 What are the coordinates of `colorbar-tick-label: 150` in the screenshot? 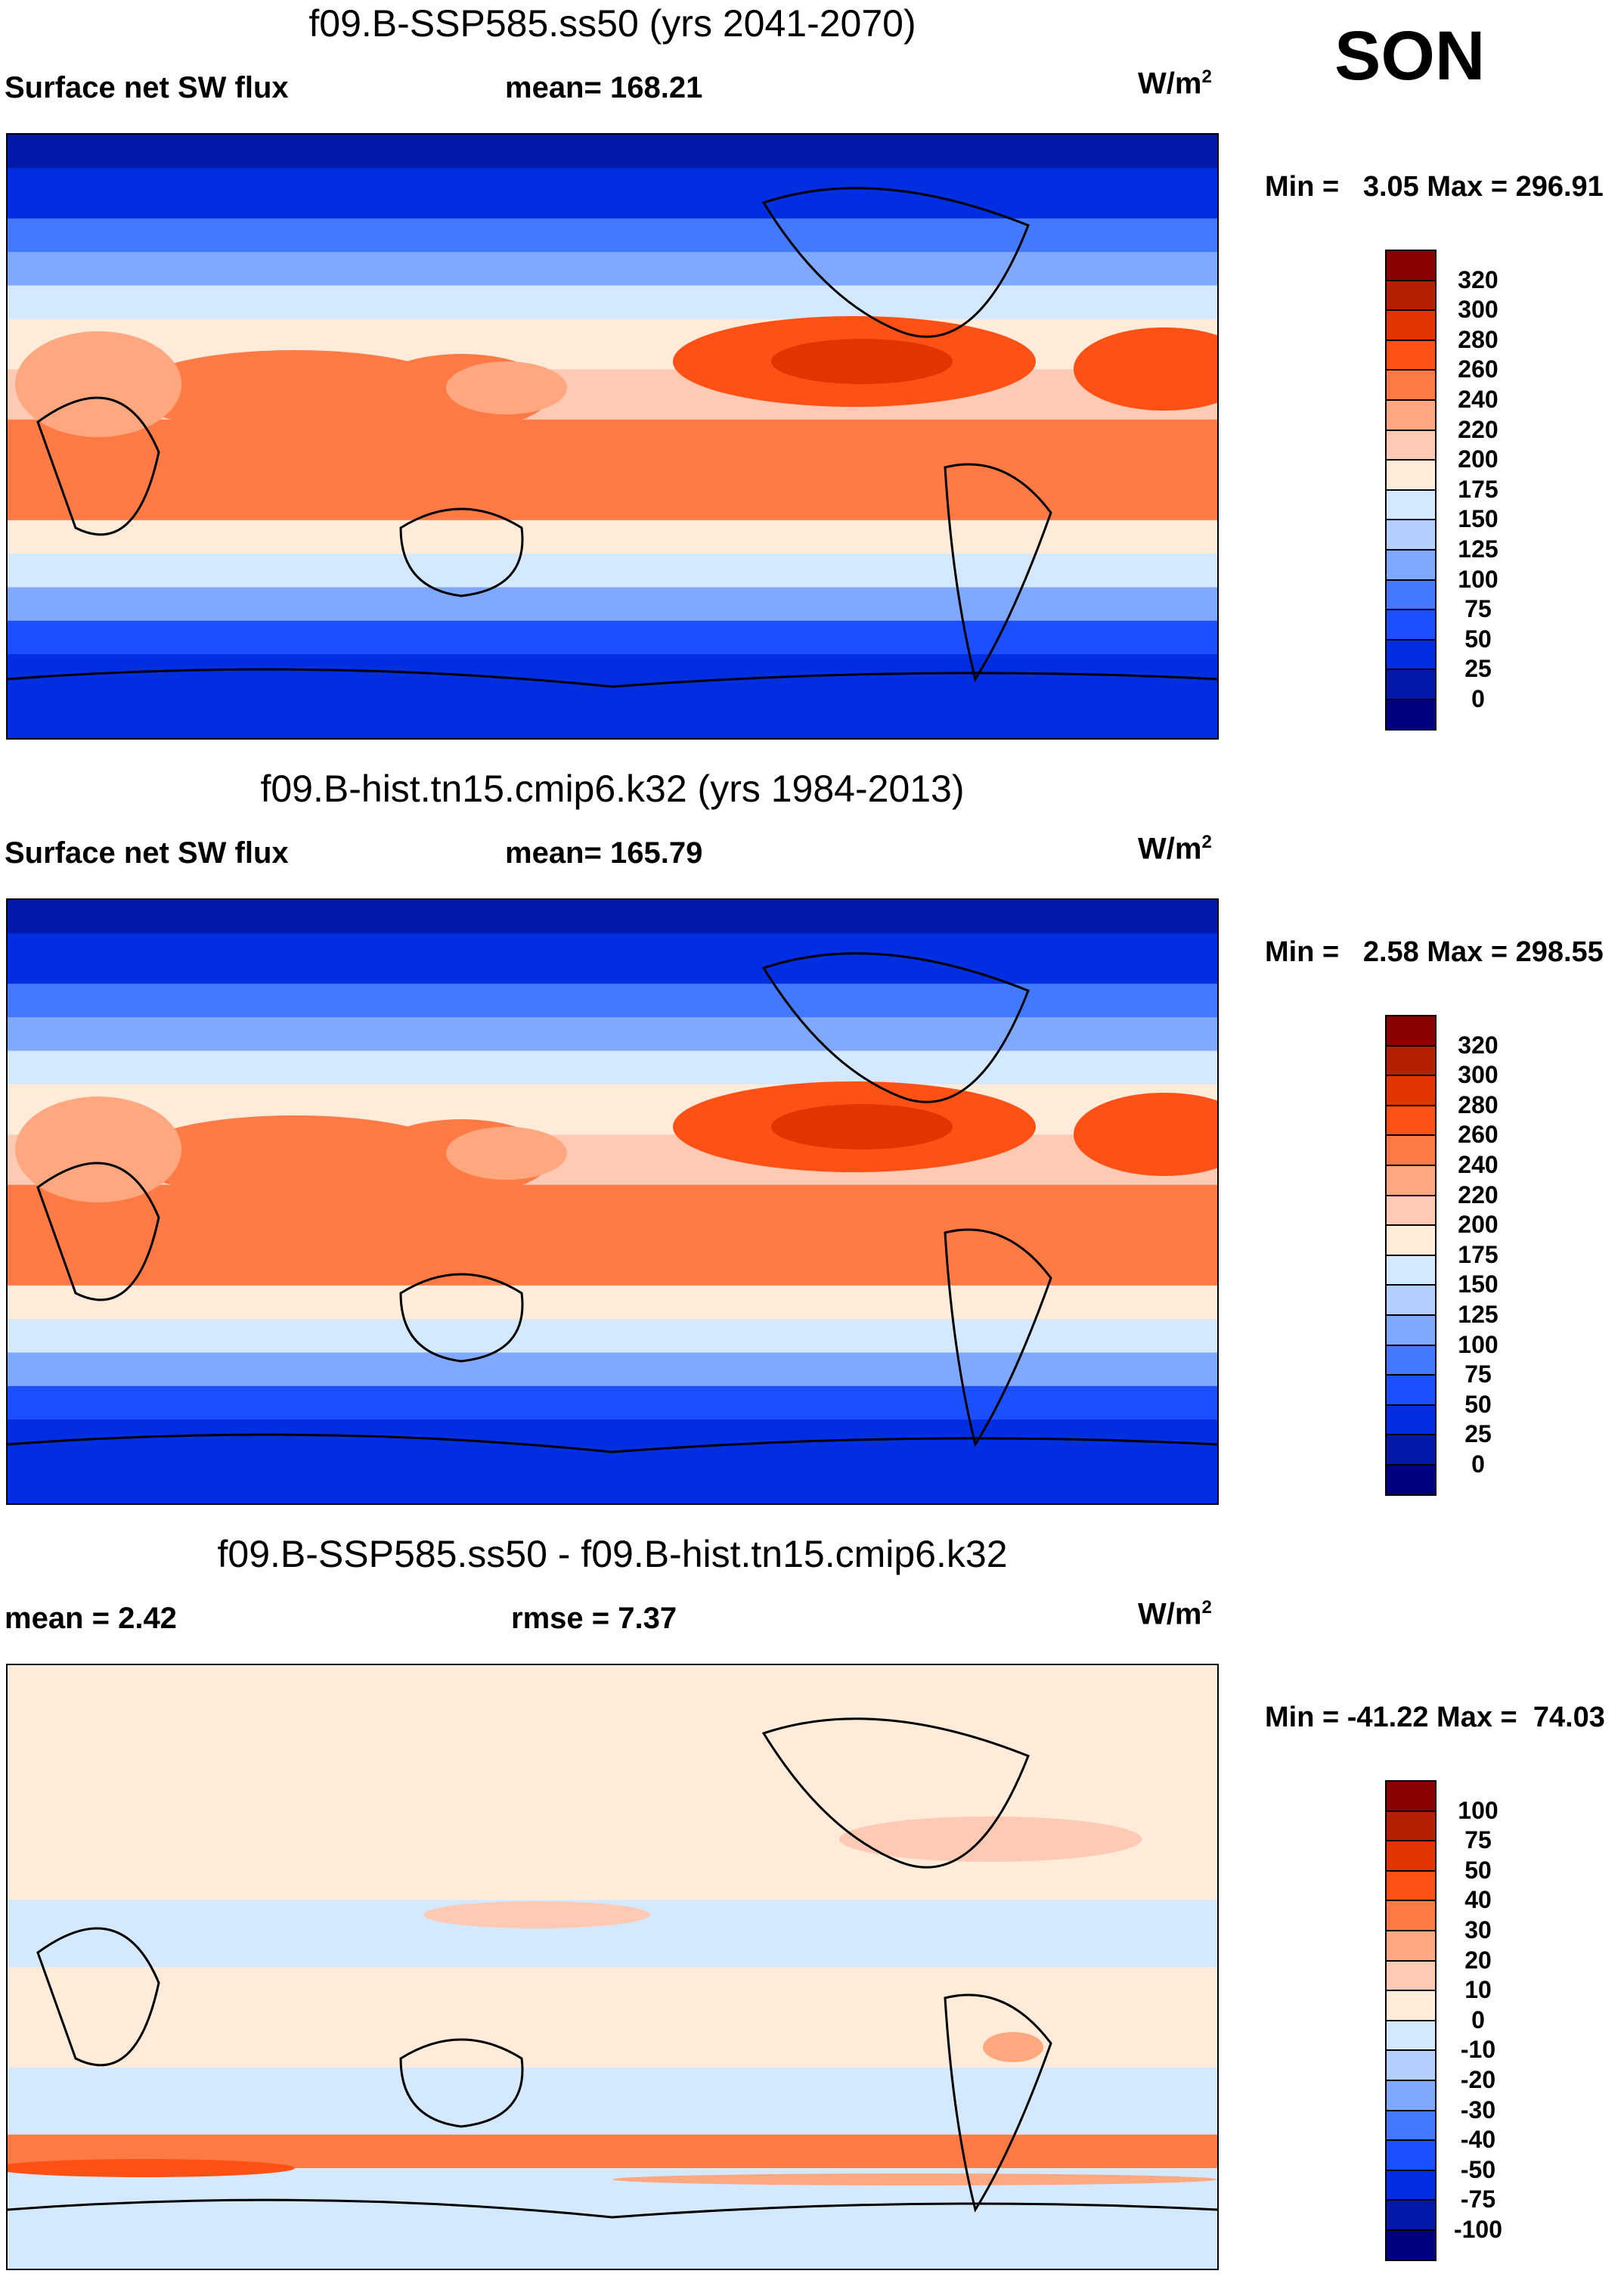 It's located at (1478, 1284).